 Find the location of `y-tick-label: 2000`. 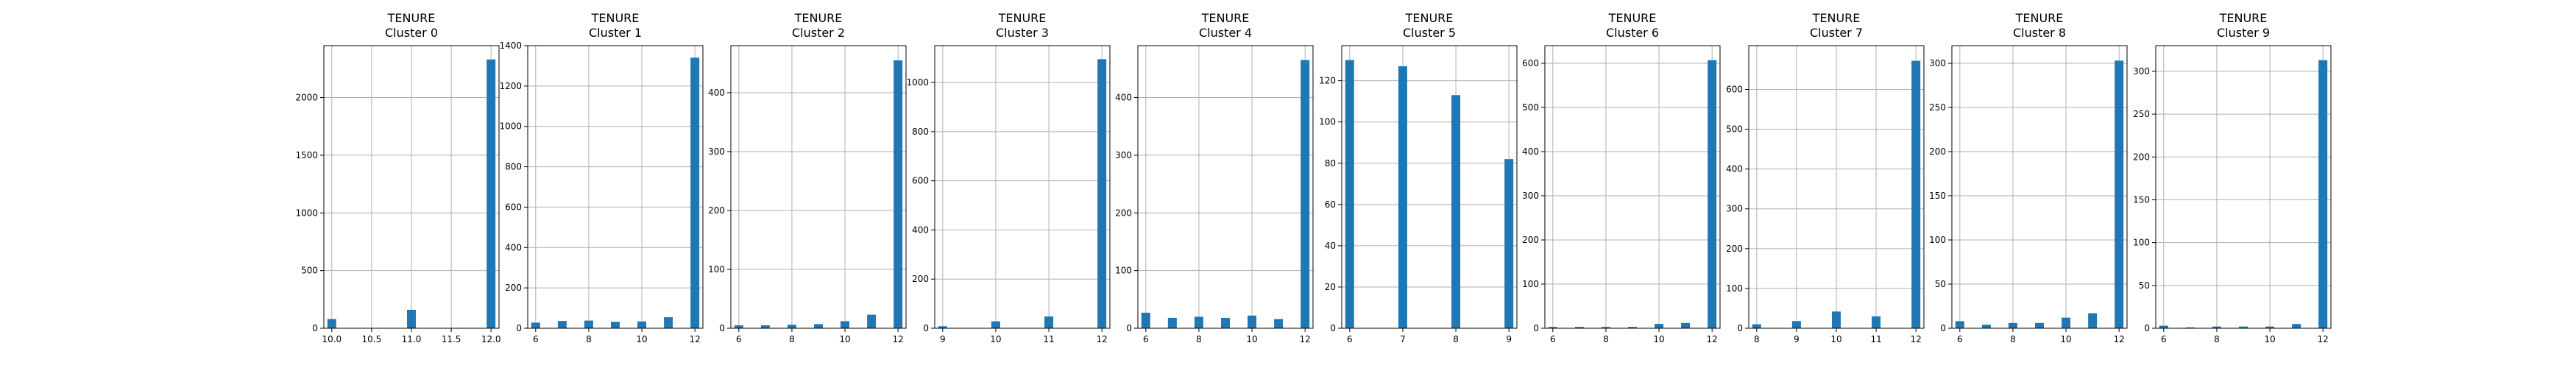

y-tick-label: 2000 is located at coordinates (306, 98).